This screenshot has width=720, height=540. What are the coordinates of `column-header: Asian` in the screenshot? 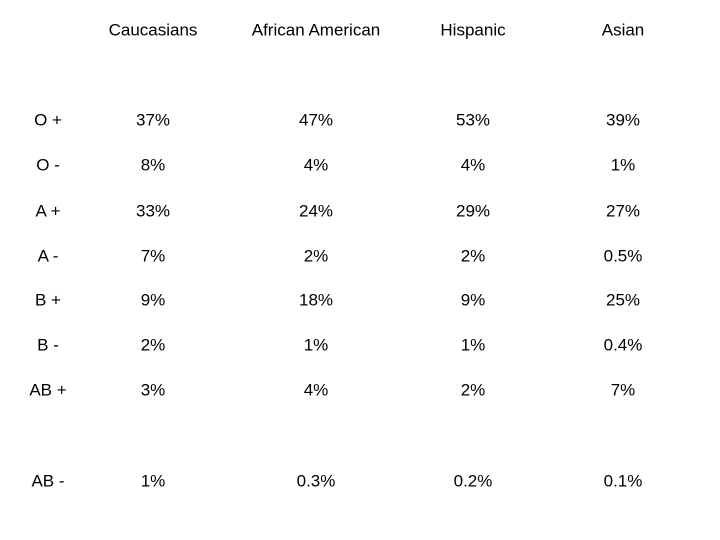 It's located at (623, 30).